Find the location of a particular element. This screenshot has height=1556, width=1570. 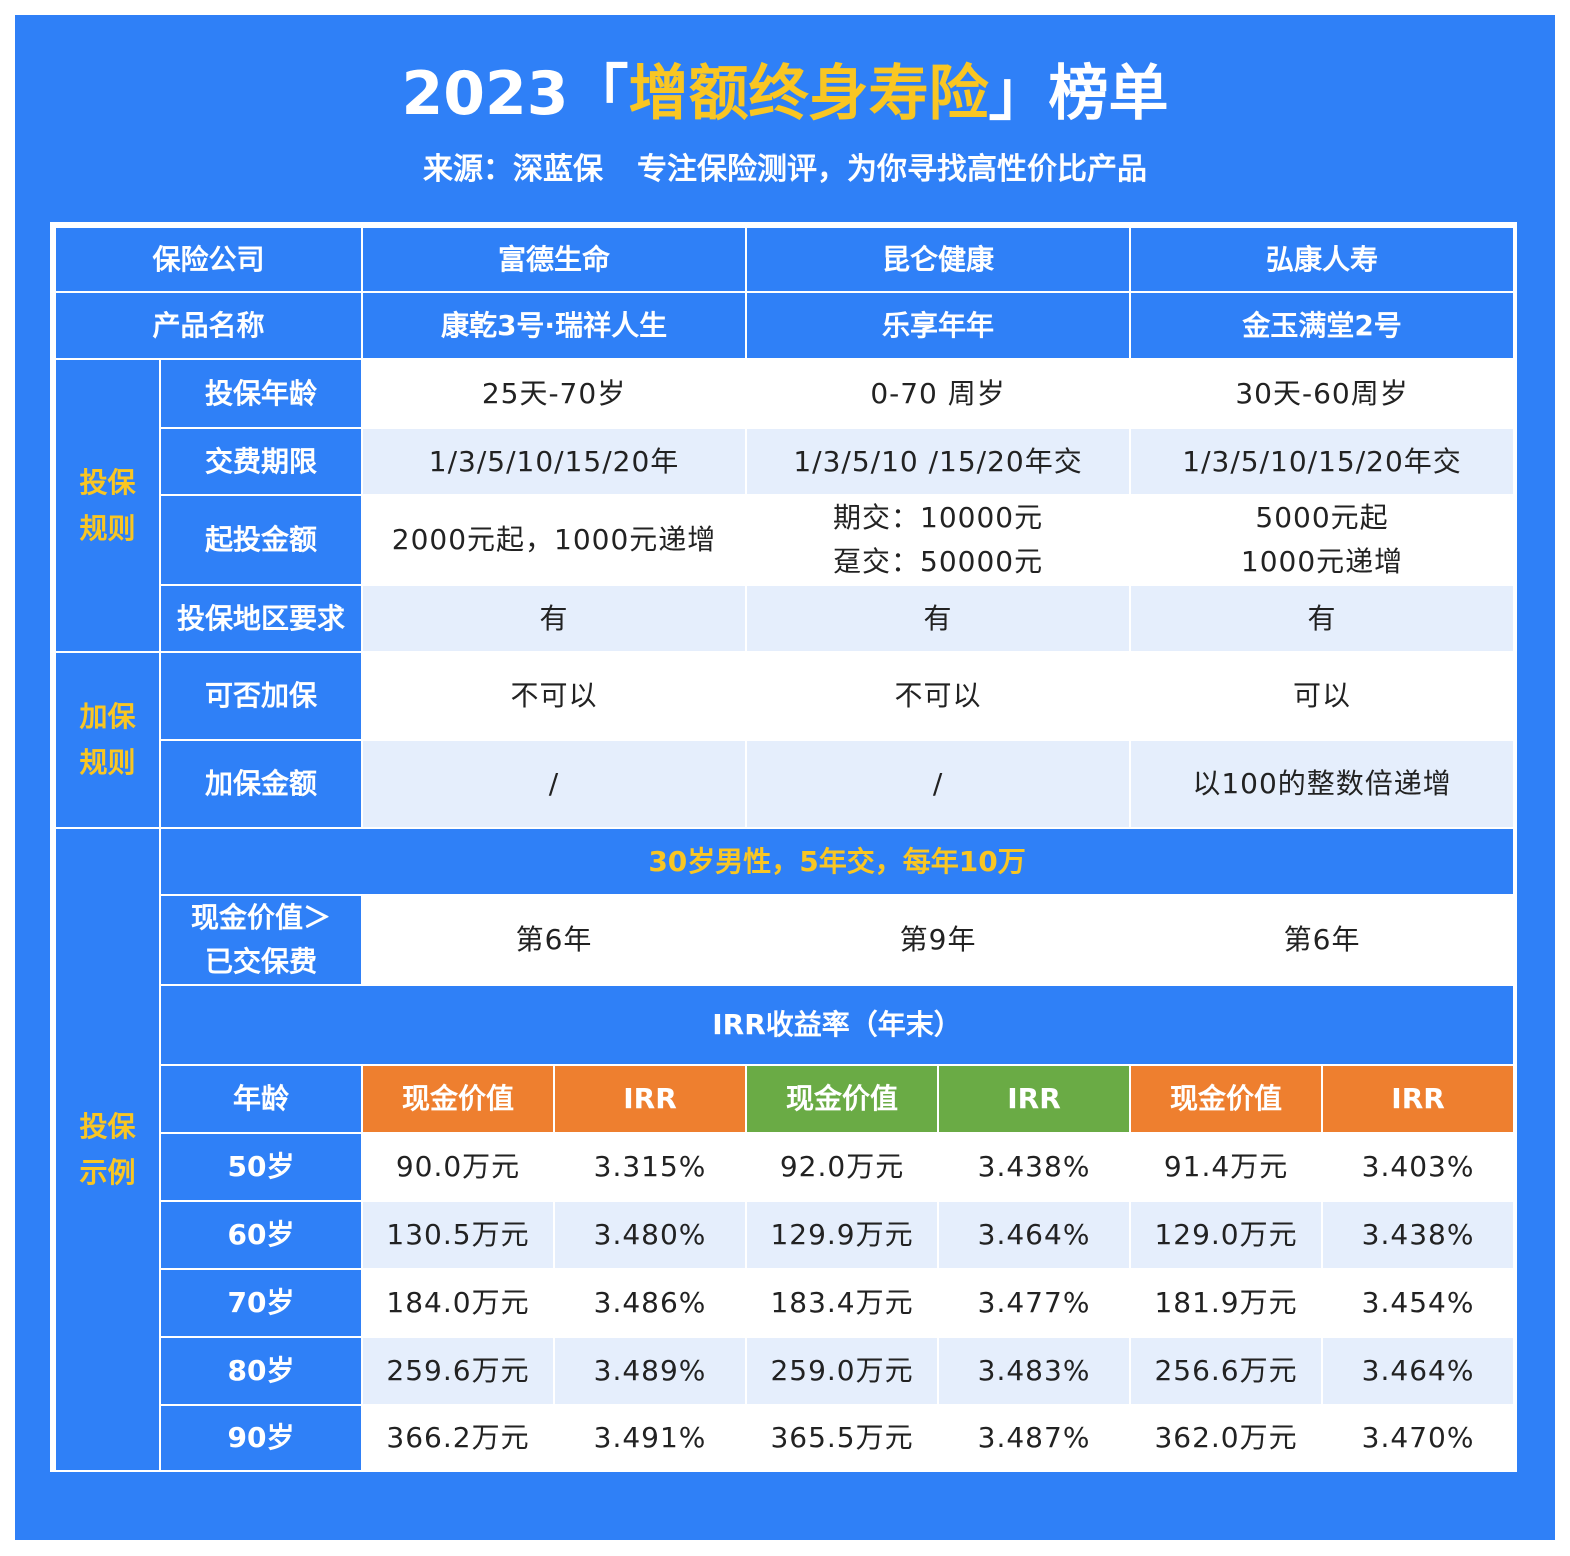

table-cell: 92.0万元 is located at coordinates (842, 1167).